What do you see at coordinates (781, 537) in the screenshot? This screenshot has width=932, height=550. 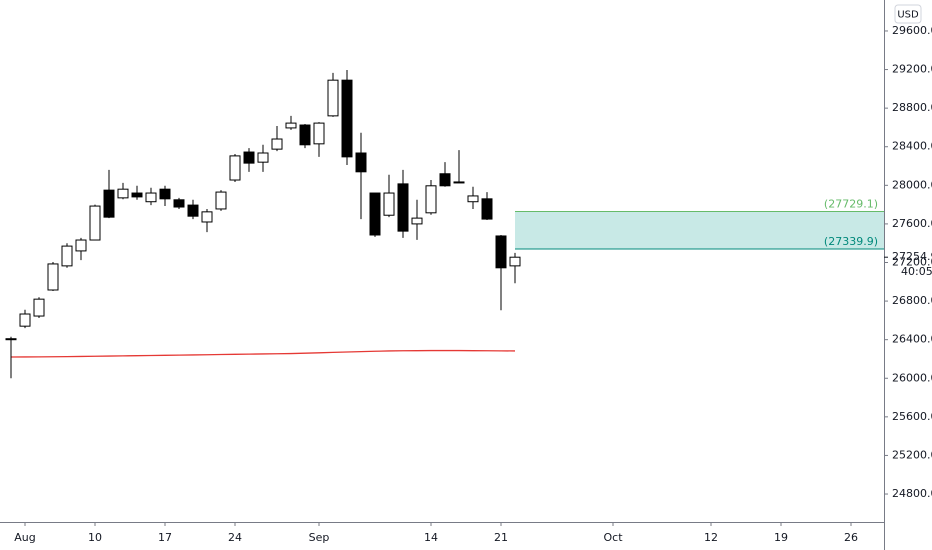 I see `x-tick-label: 19` at bounding box center [781, 537].